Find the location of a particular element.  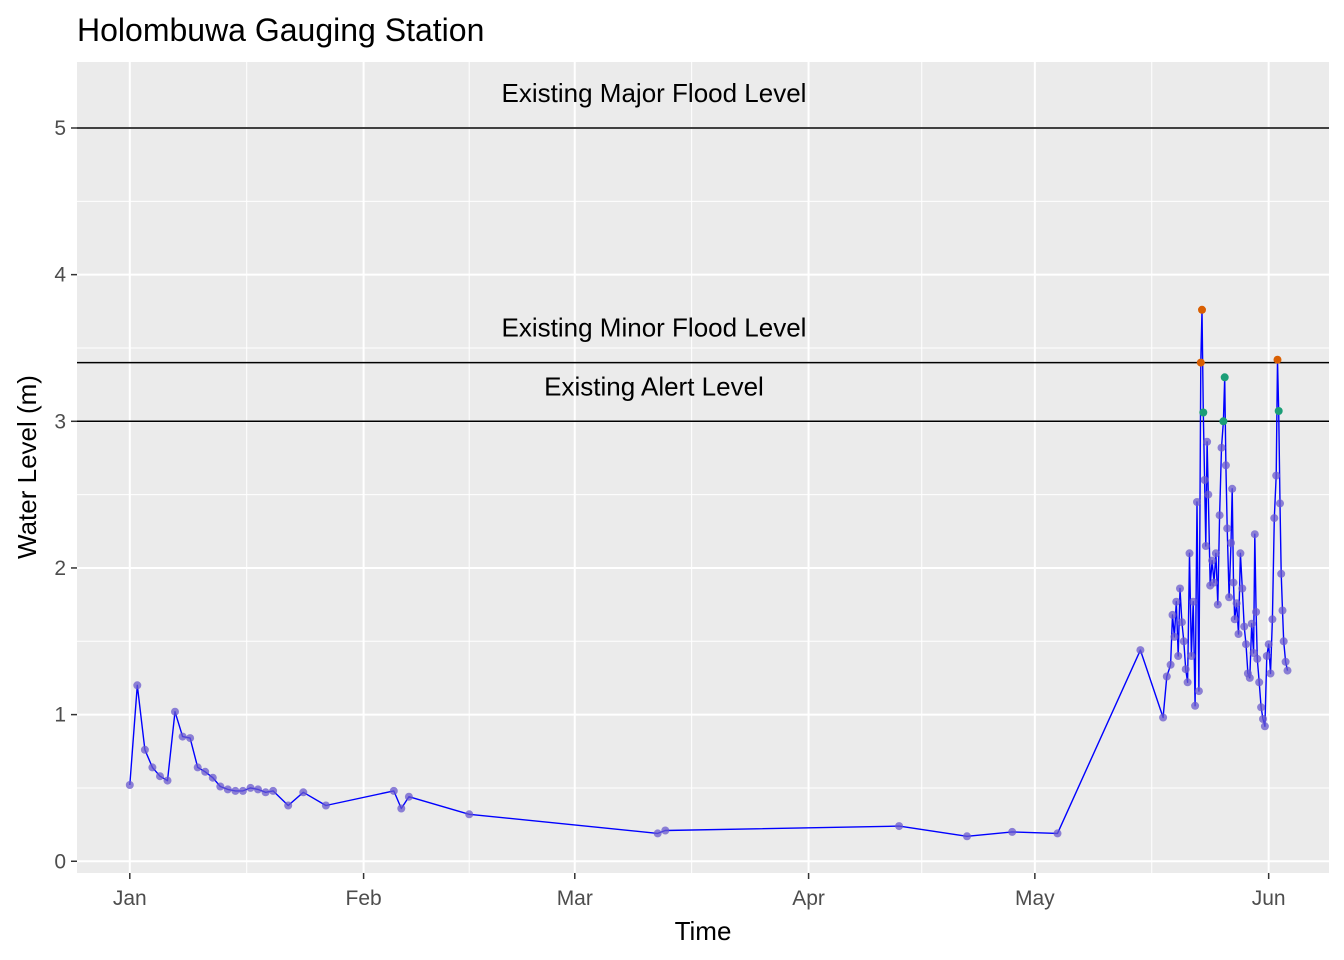

y-tick-label: 0 is located at coordinates (60, 861).